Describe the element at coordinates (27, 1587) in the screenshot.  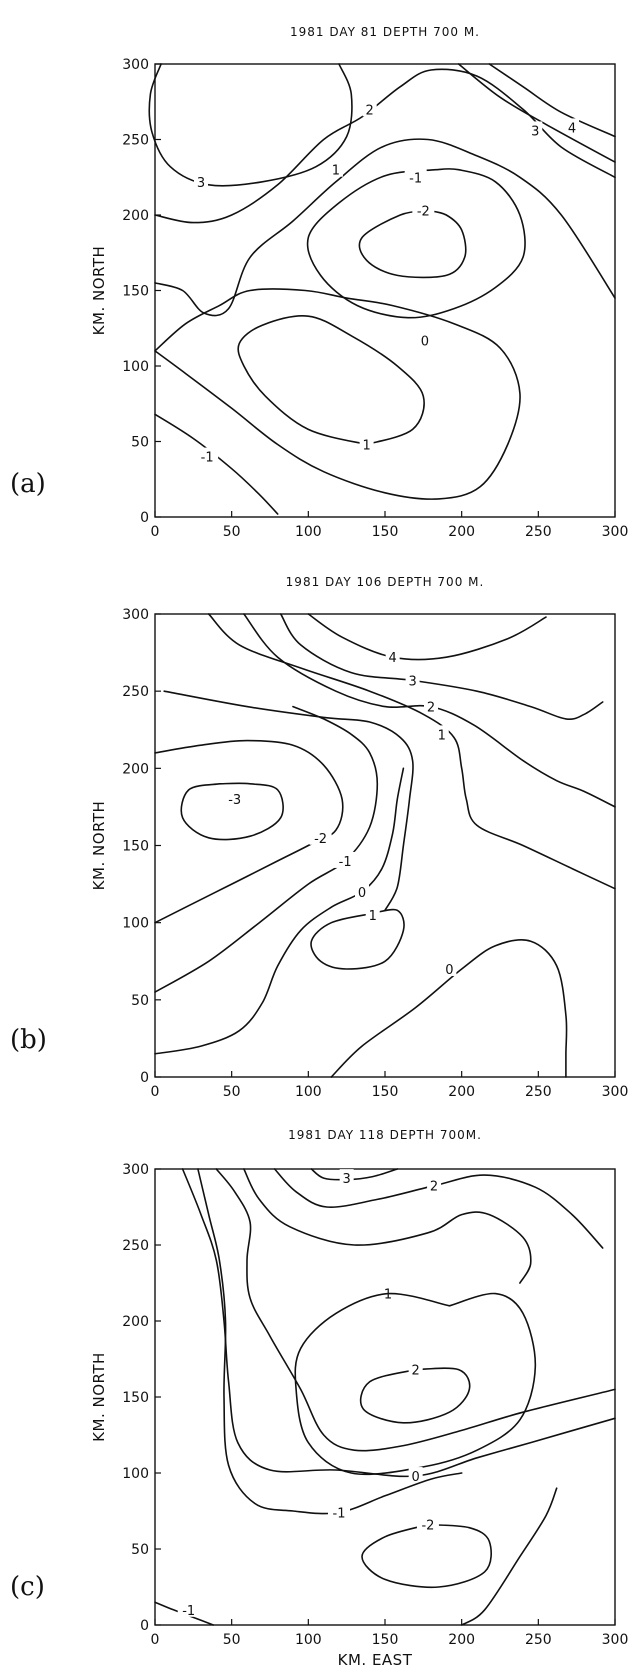
I see `panel-label: (c)` at that location.